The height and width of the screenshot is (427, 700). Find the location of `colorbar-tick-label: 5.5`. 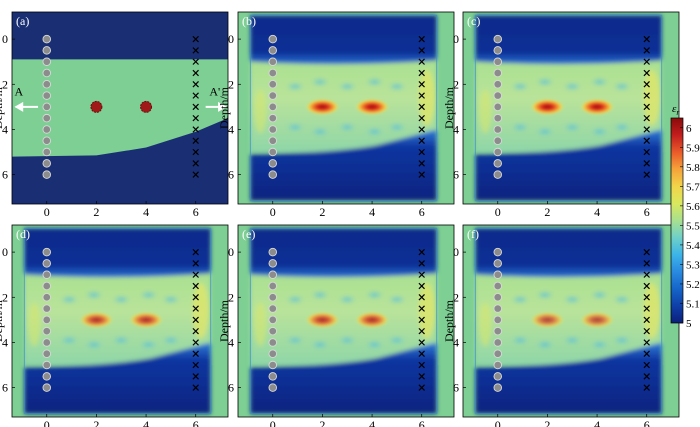

colorbar-tick-label: 5.5 is located at coordinates (693, 226).